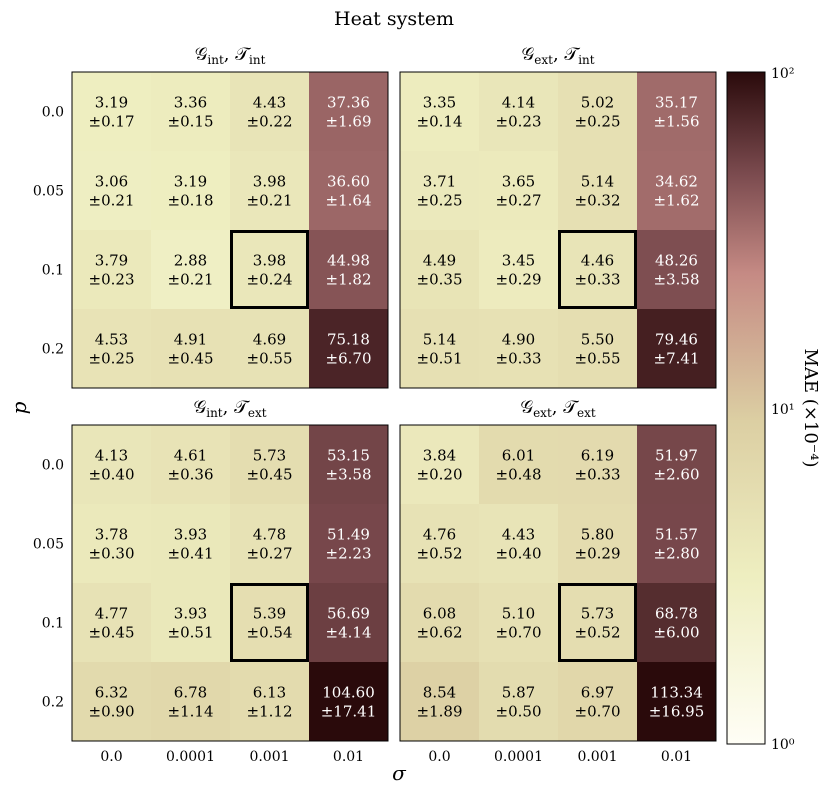 Image resolution: width=830 pixels, height=795 pixels. I want to click on cell-error-label: ±6.70, so click(349, 359).